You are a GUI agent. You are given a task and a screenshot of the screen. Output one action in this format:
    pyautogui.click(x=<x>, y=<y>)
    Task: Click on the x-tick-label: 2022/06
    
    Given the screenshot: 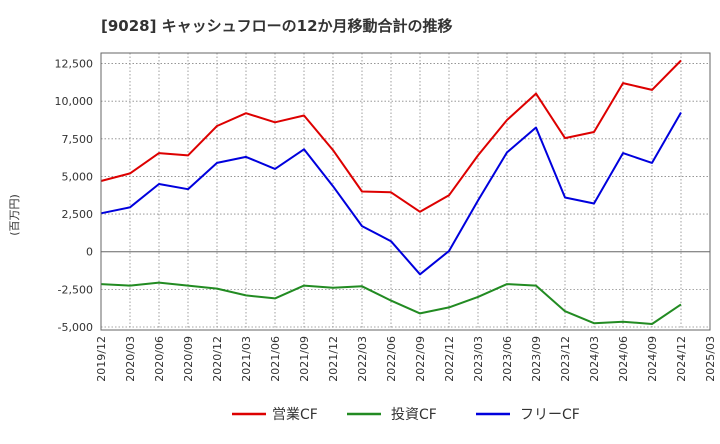 What is the action you would take?
    pyautogui.click(x=391, y=359)
    